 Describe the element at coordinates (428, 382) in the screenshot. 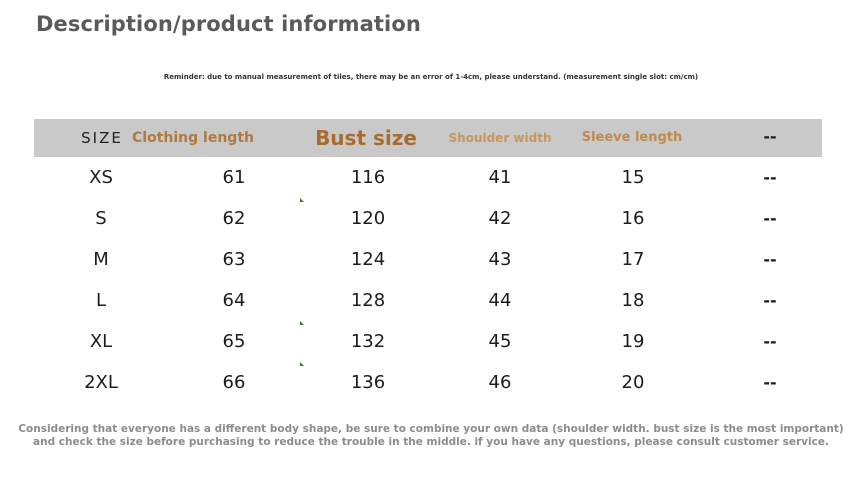

I see `table-row: 2XL 66 136 46 20 --` at that location.